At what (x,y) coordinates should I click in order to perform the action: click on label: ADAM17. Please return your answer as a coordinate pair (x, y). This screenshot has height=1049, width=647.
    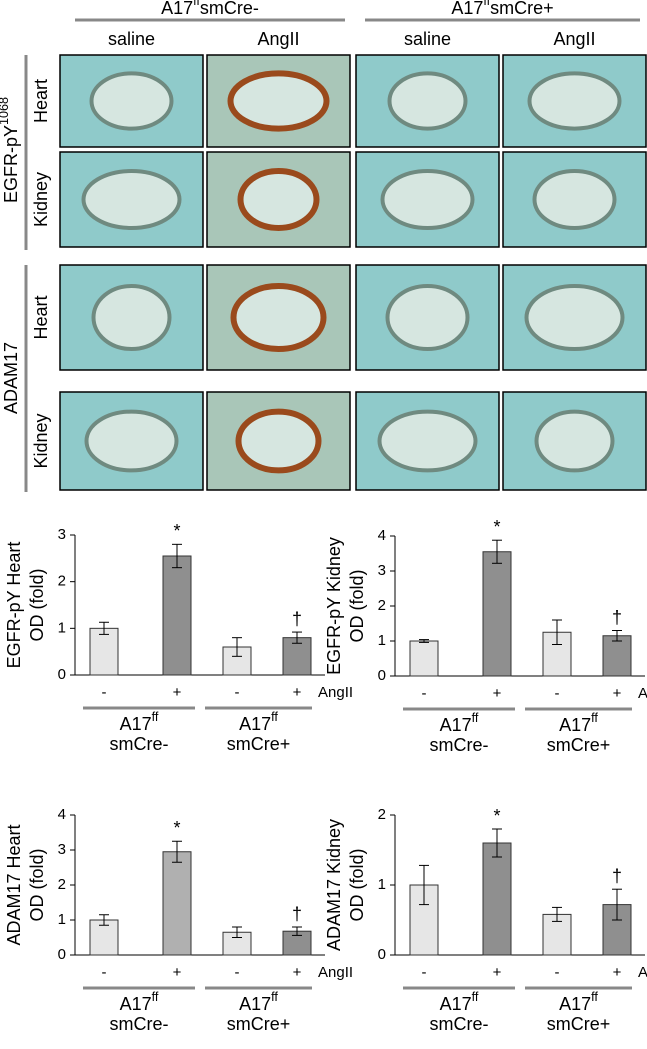
    Looking at the image, I should click on (11, 378).